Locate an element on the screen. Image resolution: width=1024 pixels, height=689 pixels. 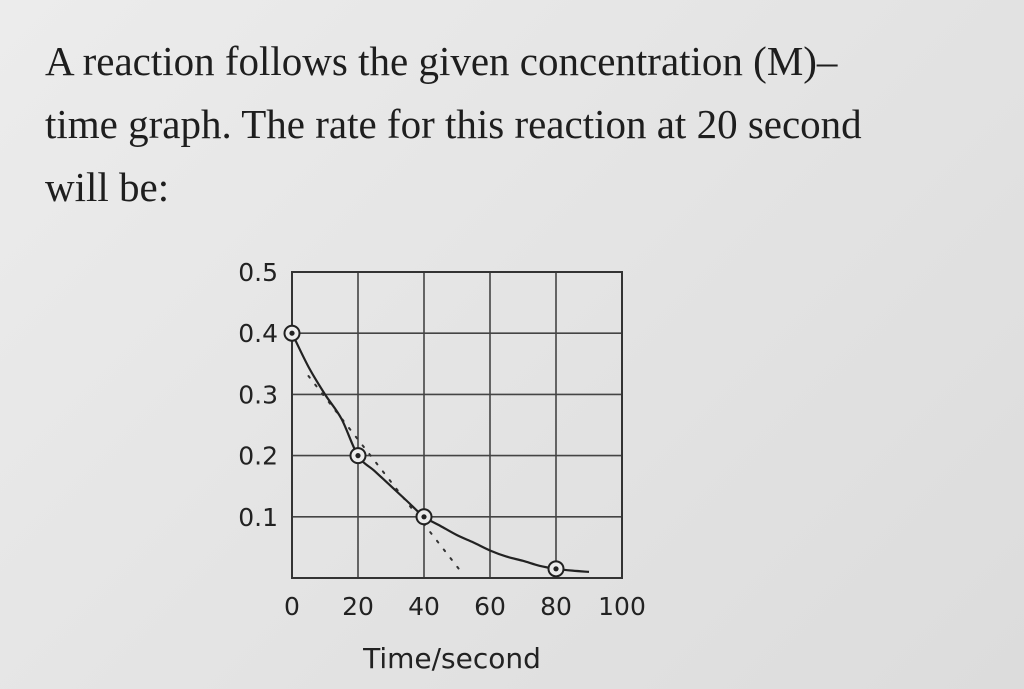
x-tick-label: 100 is located at coordinates (622, 606).